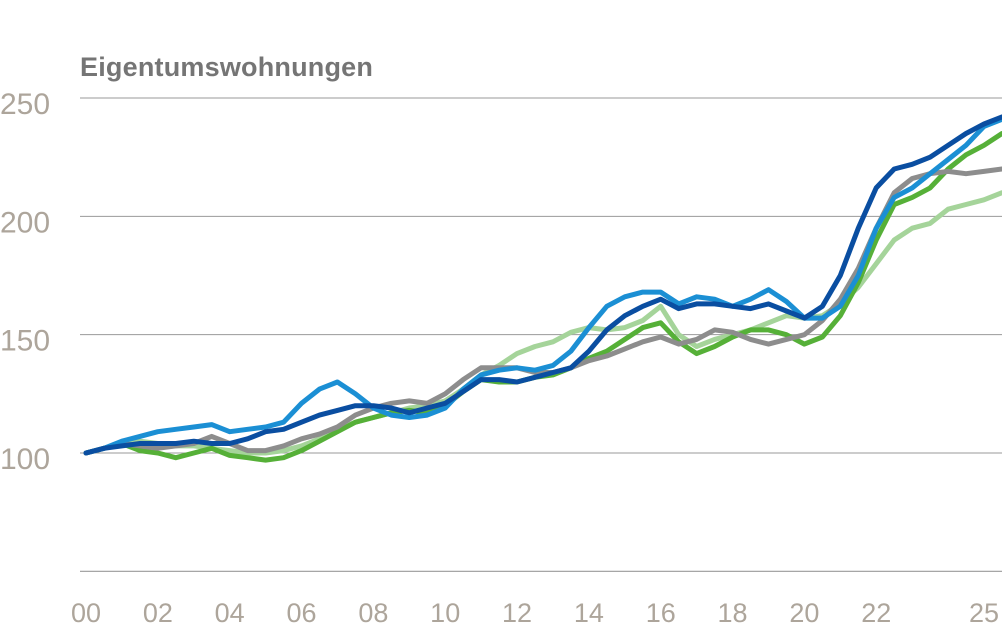 This screenshot has width=1002, height=633. I want to click on x-tick-label: 02, so click(158, 613).